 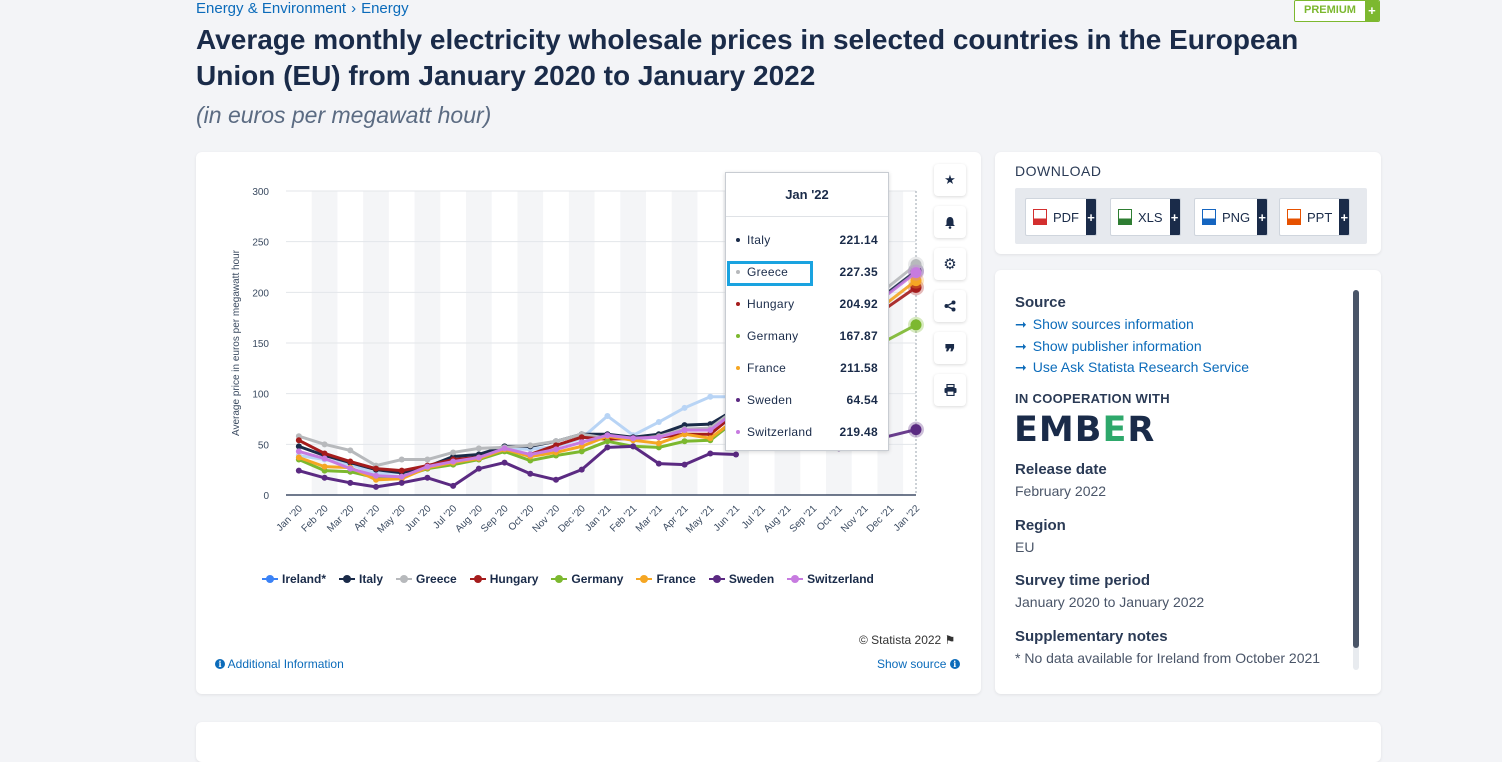 I want to click on y-tick-label: 150, so click(x=260, y=344).